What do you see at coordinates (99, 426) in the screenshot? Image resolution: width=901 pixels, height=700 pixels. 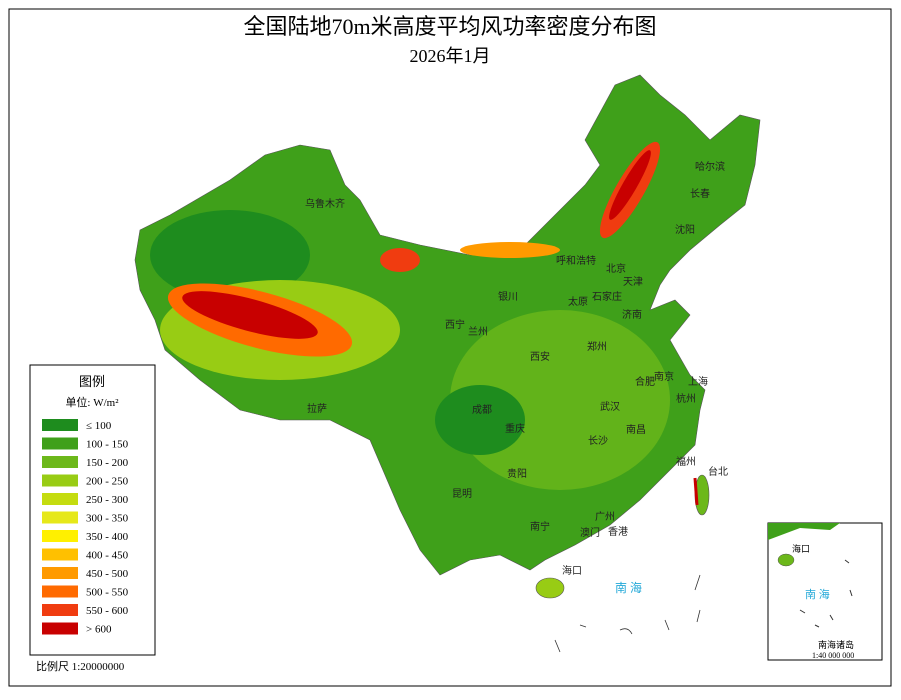 I see `legend-label: ≤ 100` at bounding box center [99, 426].